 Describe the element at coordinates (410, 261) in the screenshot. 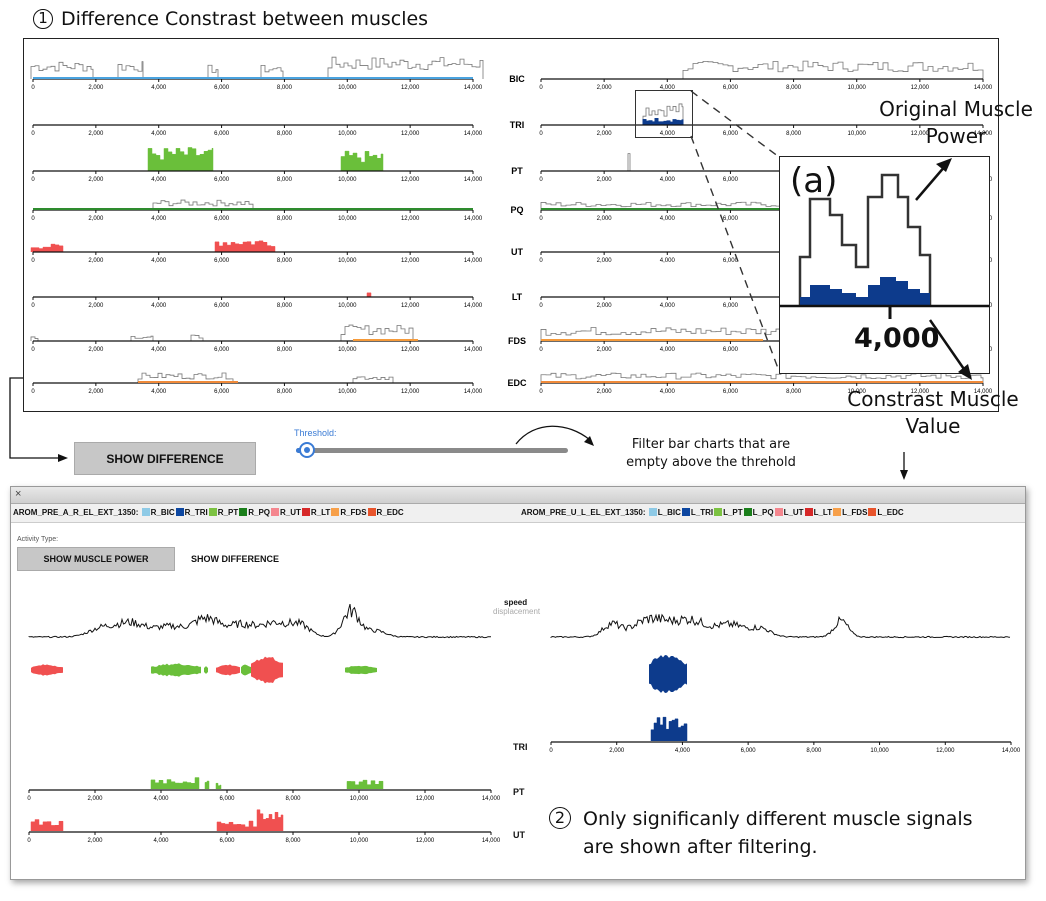

I see `left-ut-tick-label: 12,000` at that location.